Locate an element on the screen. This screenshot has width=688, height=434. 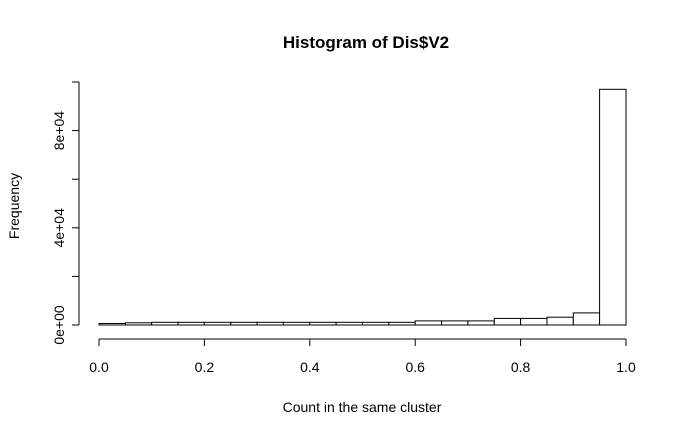
x-tick-label-3: 0.6 is located at coordinates (415, 367).